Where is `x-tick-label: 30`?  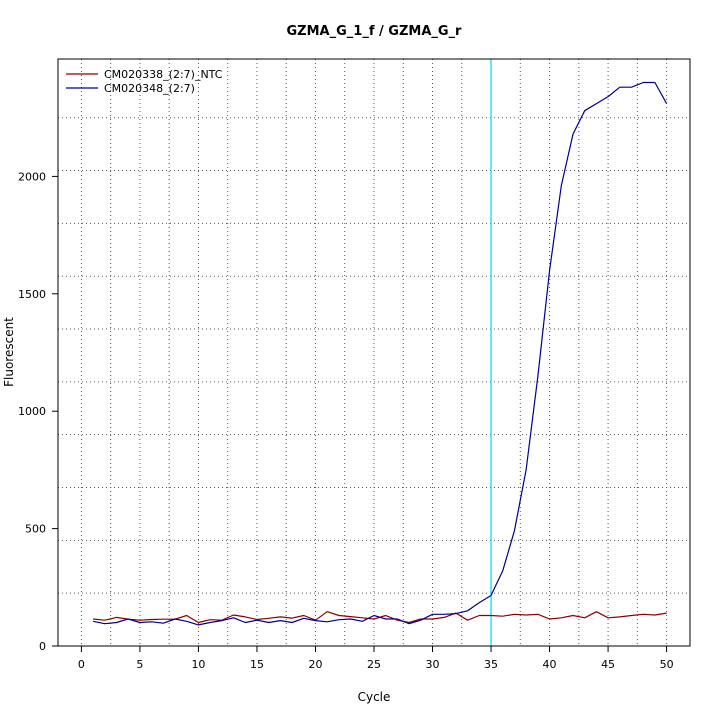 x-tick-label: 30 is located at coordinates (433, 664).